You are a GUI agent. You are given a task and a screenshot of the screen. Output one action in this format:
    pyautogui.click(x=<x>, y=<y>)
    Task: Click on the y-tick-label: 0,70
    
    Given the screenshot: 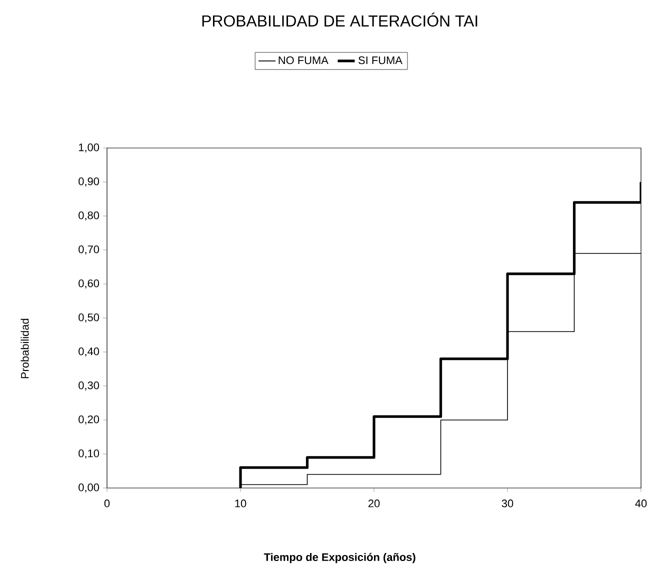 What is the action you would take?
    pyautogui.click(x=89, y=250)
    